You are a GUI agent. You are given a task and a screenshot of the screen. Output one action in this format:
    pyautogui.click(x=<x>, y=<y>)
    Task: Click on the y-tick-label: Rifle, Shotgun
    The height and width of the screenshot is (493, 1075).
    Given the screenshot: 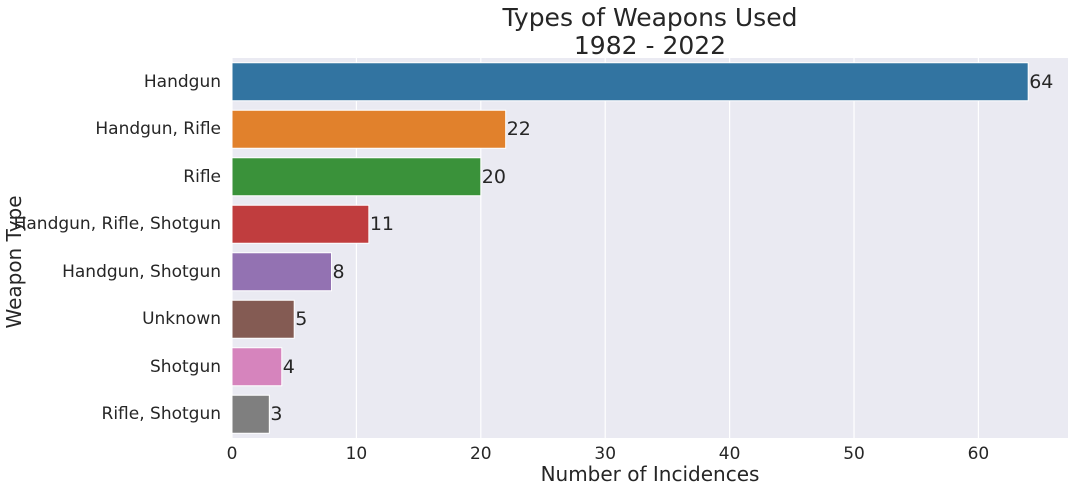 What is the action you would take?
    pyautogui.click(x=161, y=414)
    